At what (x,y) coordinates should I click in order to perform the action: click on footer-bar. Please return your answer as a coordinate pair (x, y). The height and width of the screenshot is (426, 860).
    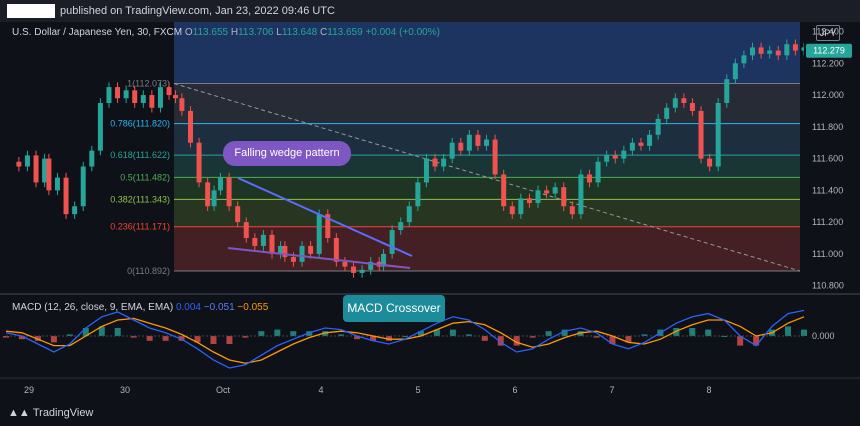
    Looking at the image, I should click on (430, 414).